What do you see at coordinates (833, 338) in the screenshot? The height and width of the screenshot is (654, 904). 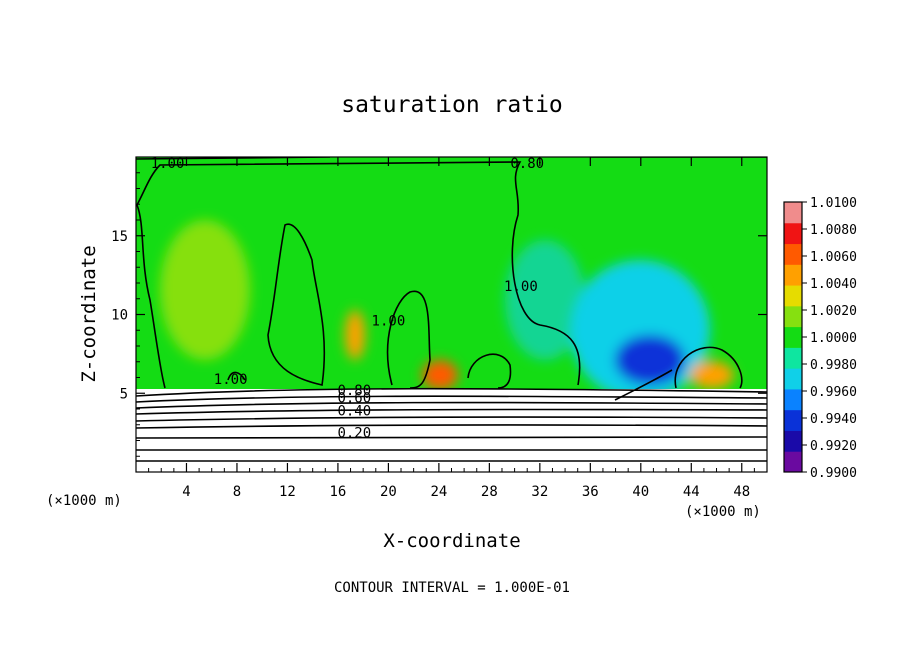 I see `colorbar-label: 1.0000` at bounding box center [833, 338].